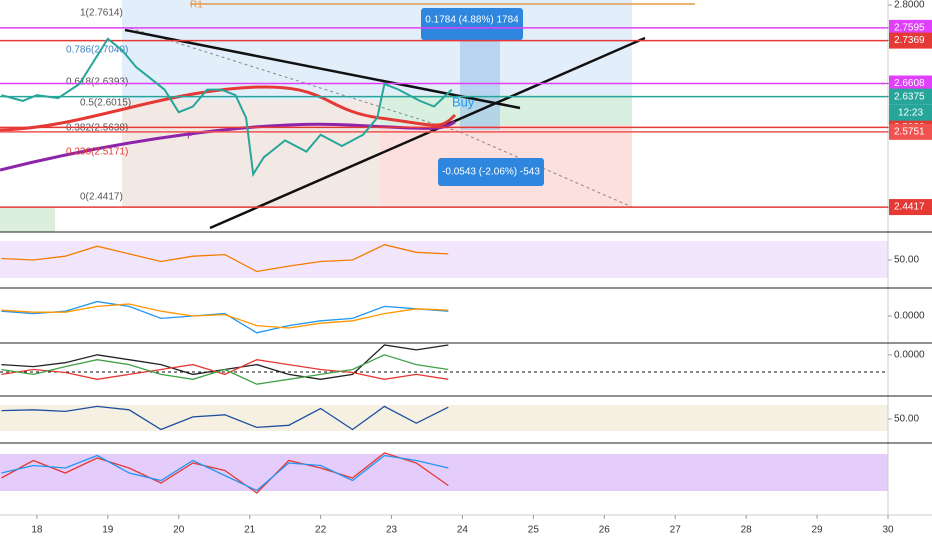 The width and height of the screenshot is (932, 550). I want to click on ma-line, so click(228, 108).